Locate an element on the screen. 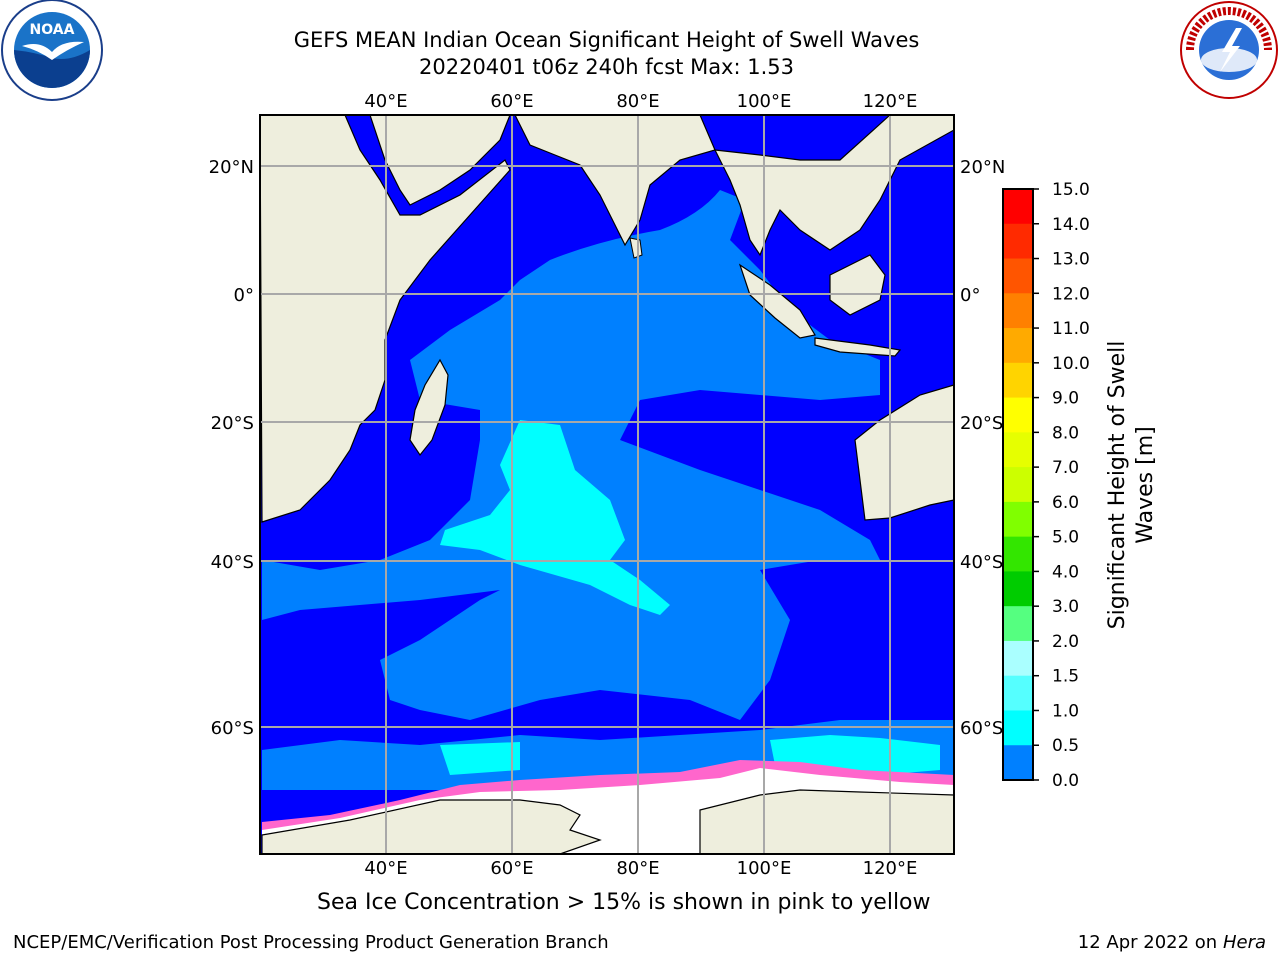  nws-logo-icon is located at coordinates (1229, 50).